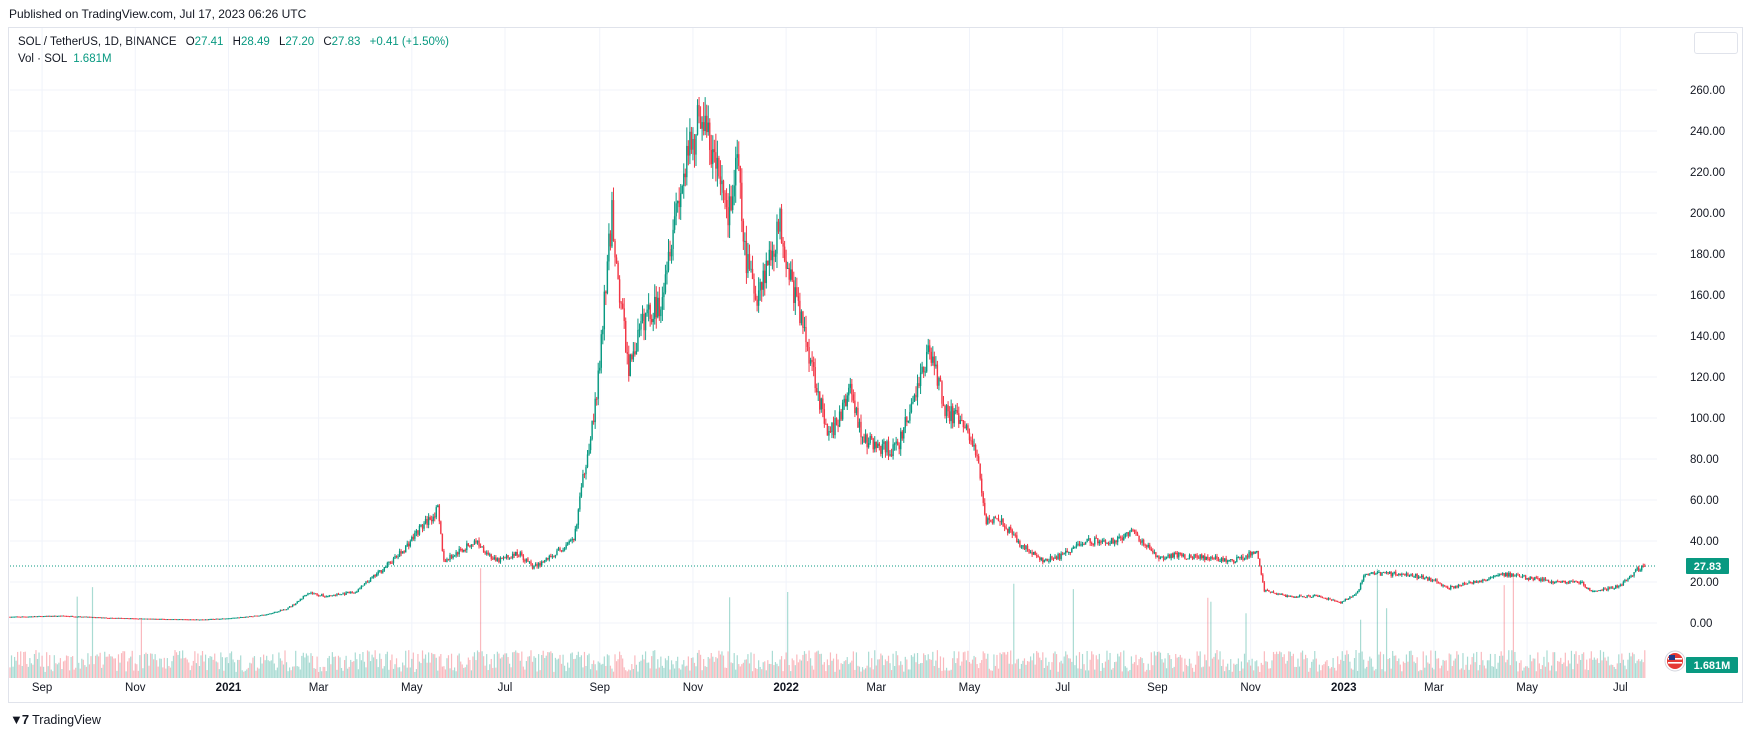 This screenshot has height=736, width=1755. What do you see at coordinates (55, 719) in the screenshot?
I see `tradingview-logo: ▼7 TradingView` at bounding box center [55, 719].